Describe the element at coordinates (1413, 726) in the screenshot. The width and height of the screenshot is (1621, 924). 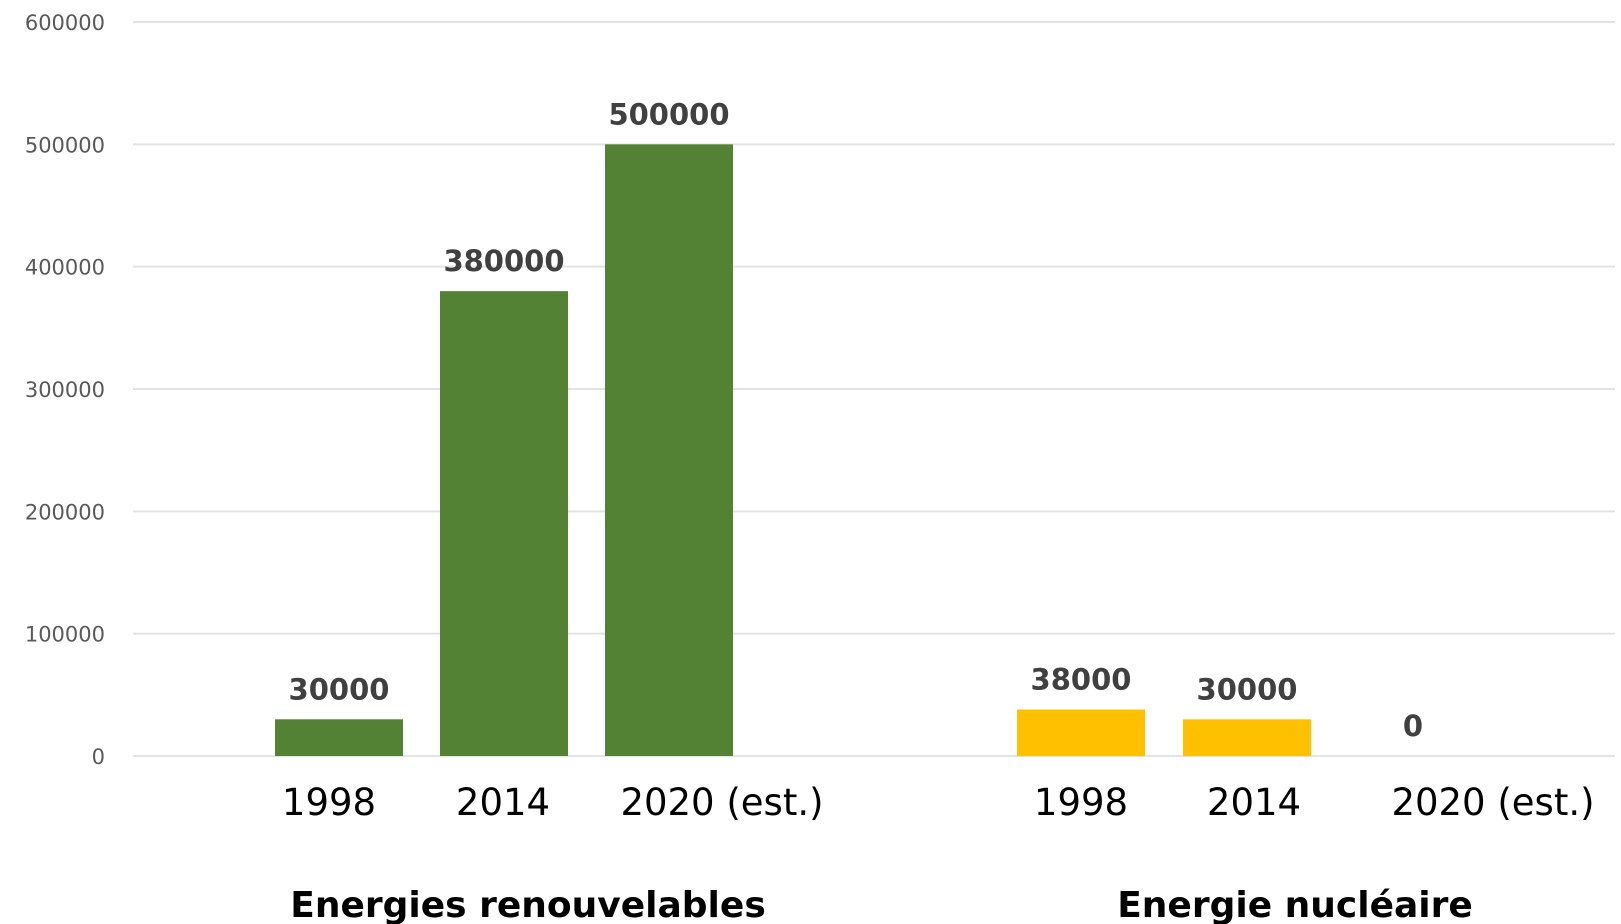
I see `data-label: 0` at that location.